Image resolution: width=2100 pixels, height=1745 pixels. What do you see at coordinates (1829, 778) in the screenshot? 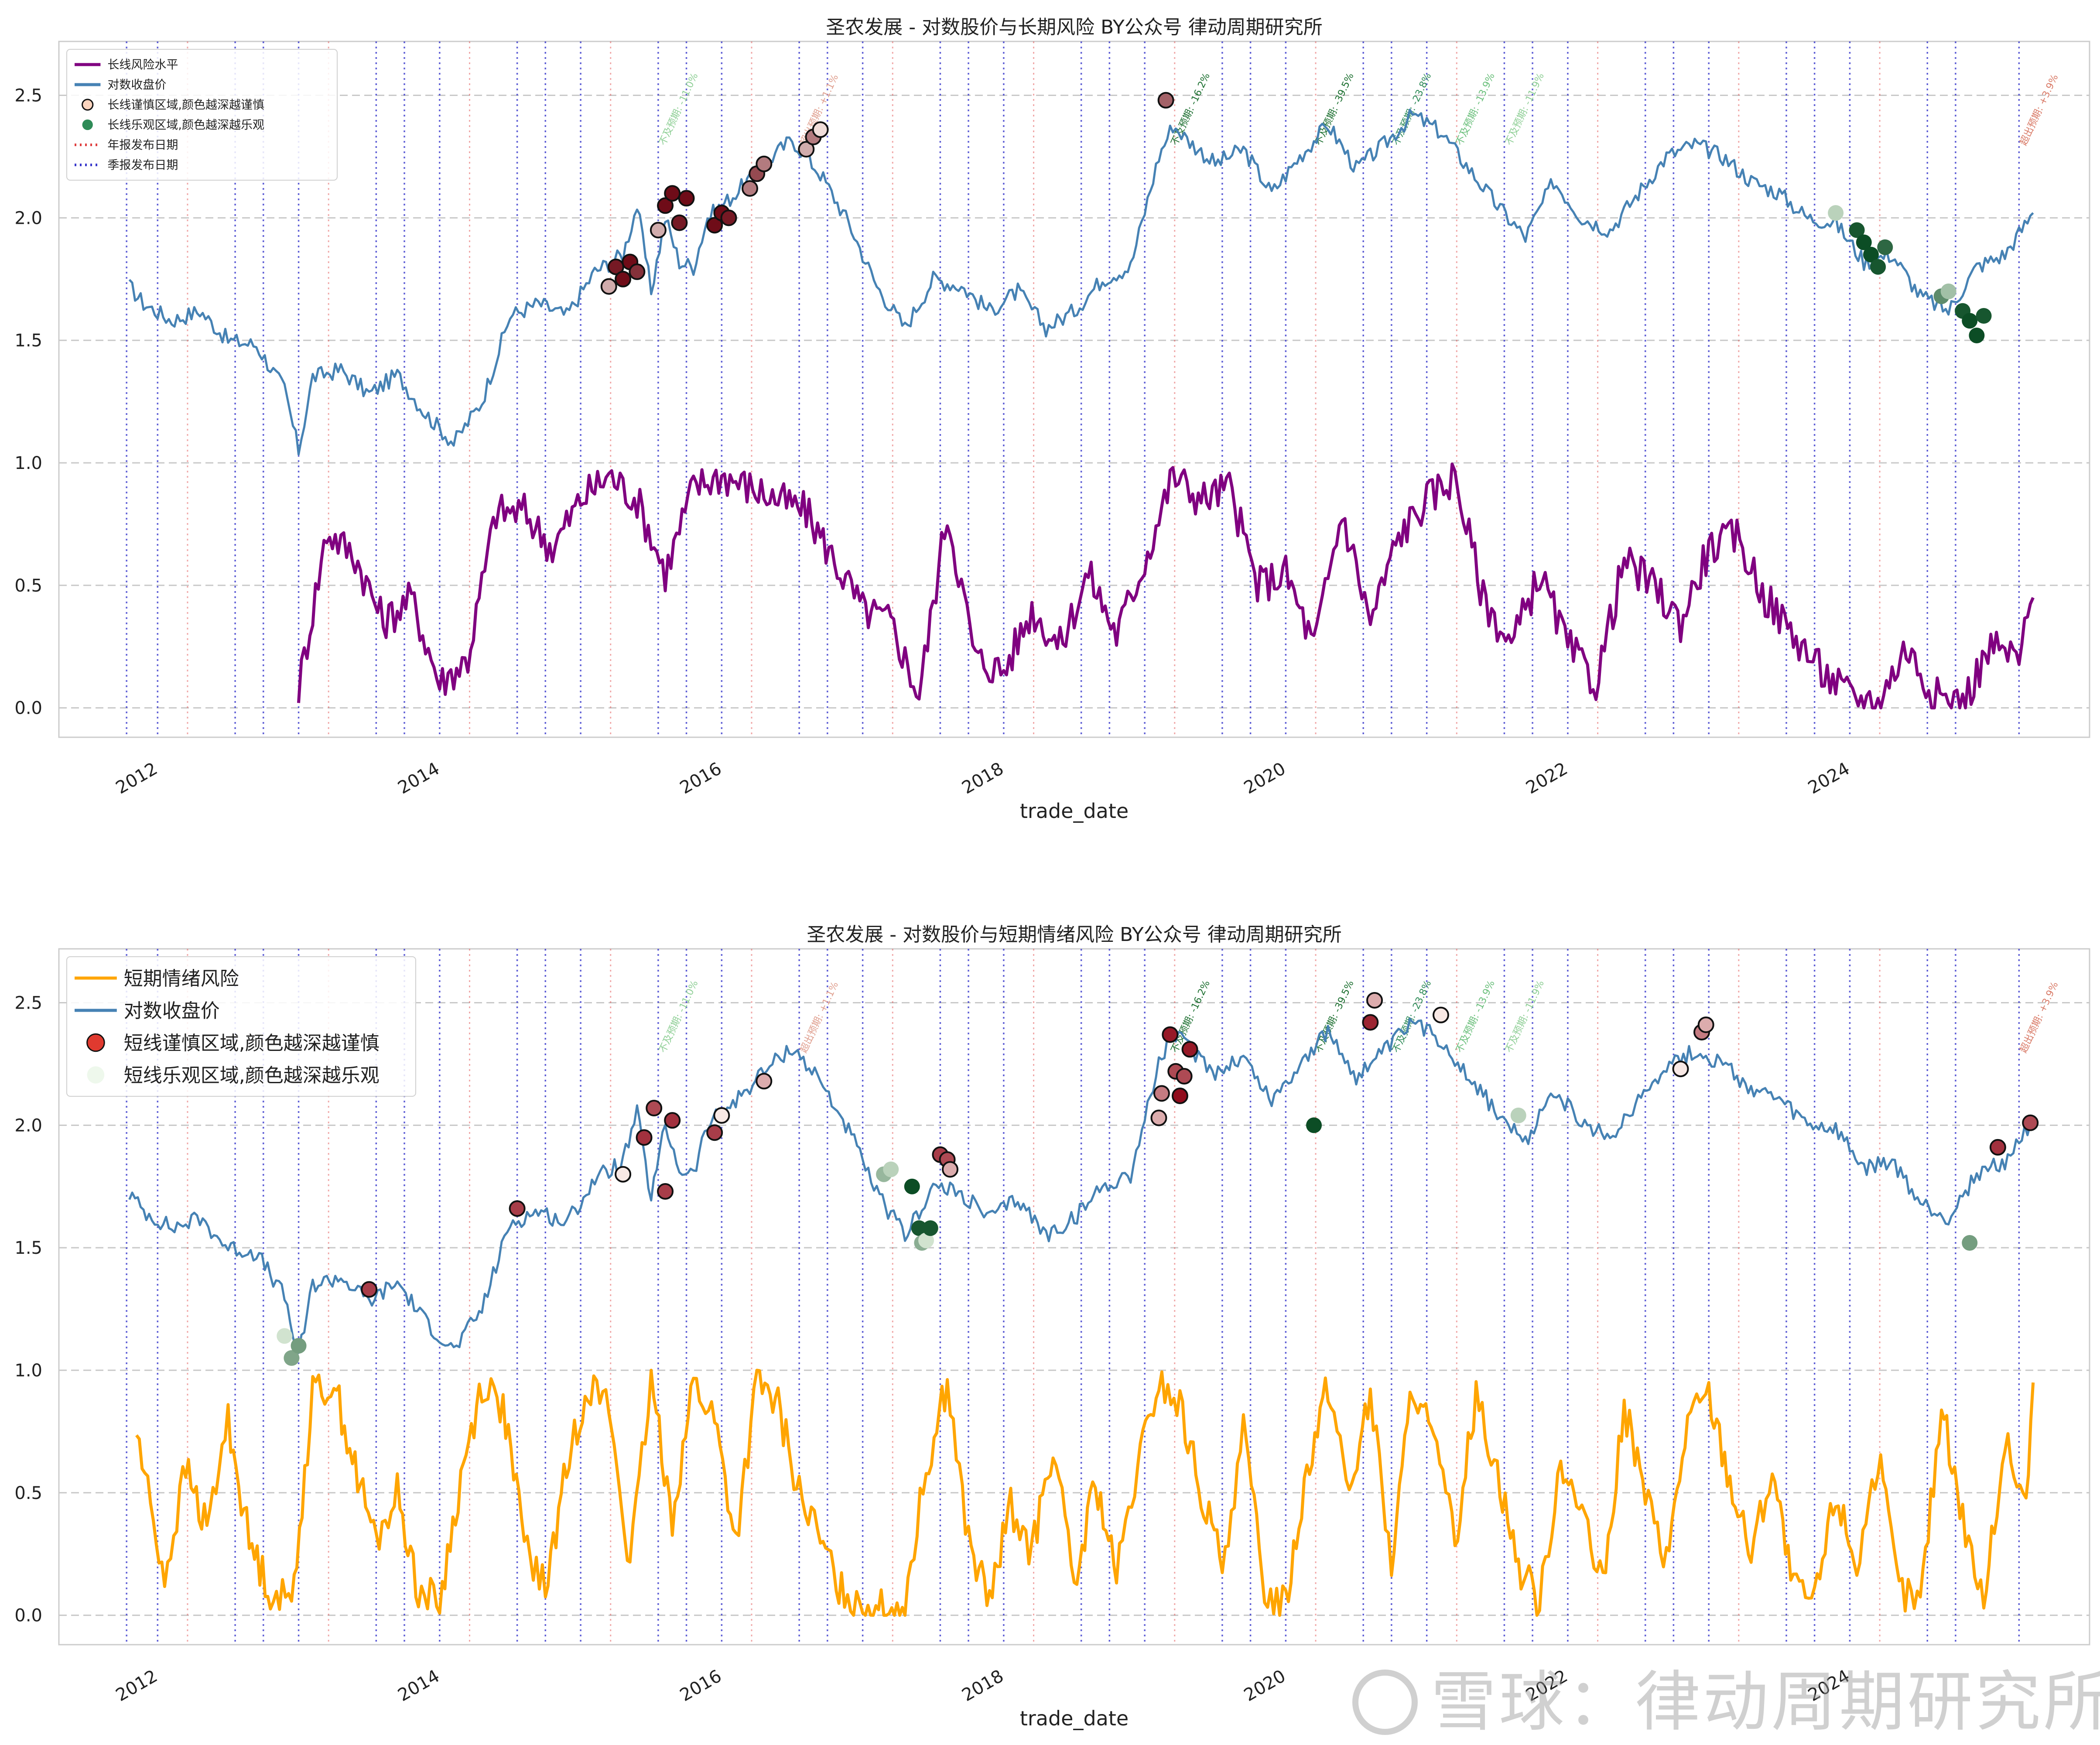
I see `x-tick-label: 2024` at bounding box center [1829, 778].